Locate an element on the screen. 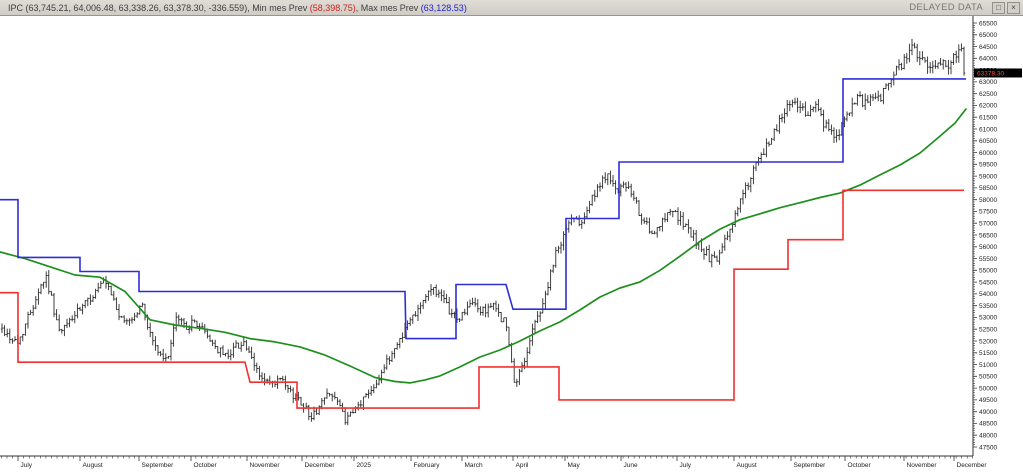 The width and height of the screenshot is (1023, 473). svg-text: 55000 is located at coordinates (988, 271).